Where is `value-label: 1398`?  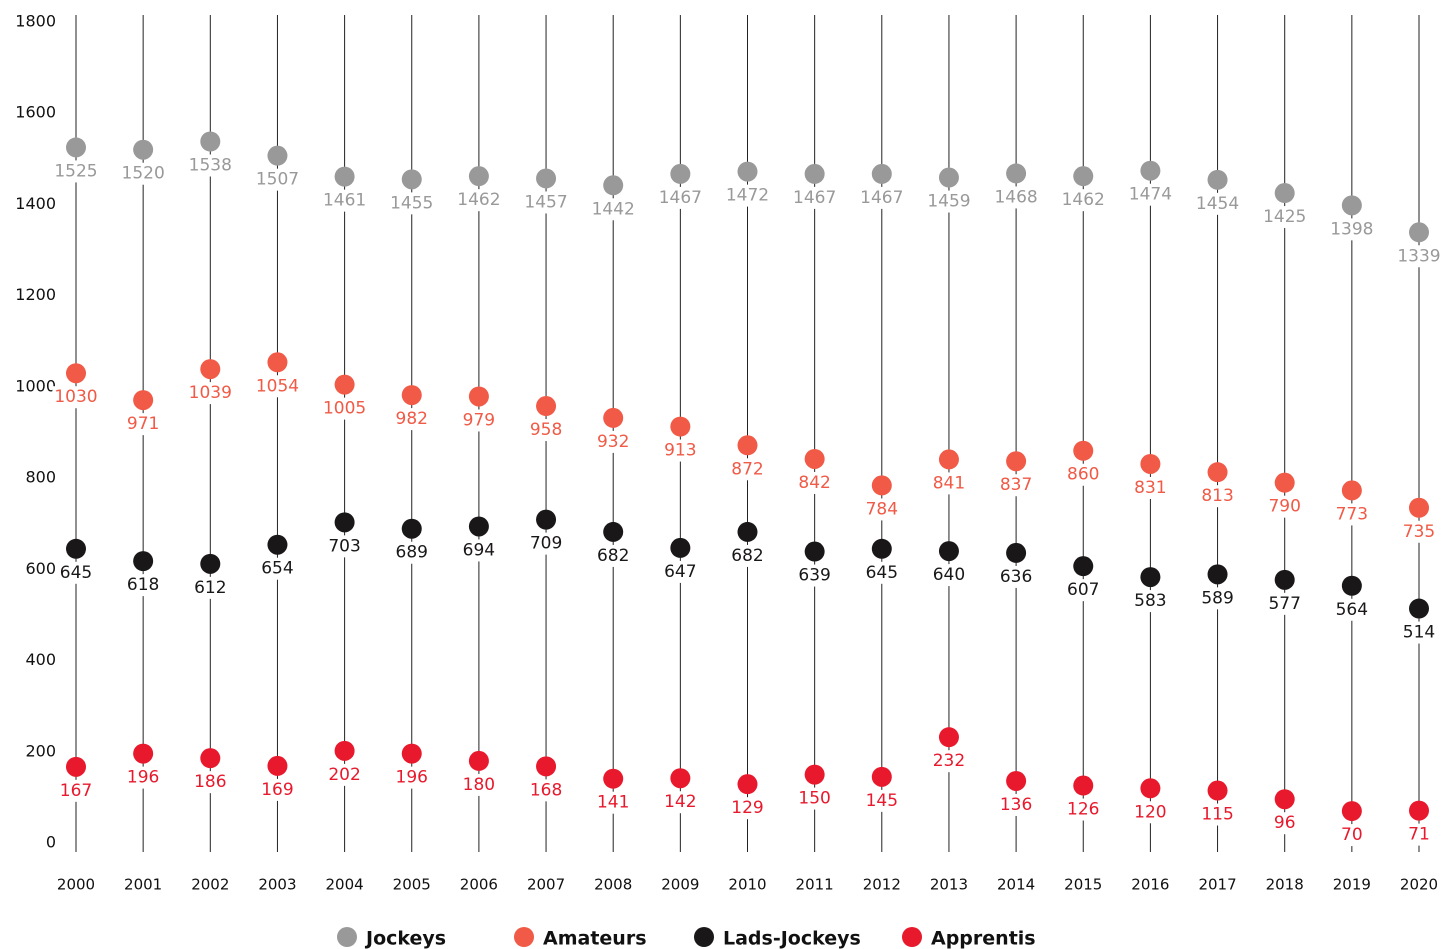
value-label: 1398 is located at coordinates (1351, 229).